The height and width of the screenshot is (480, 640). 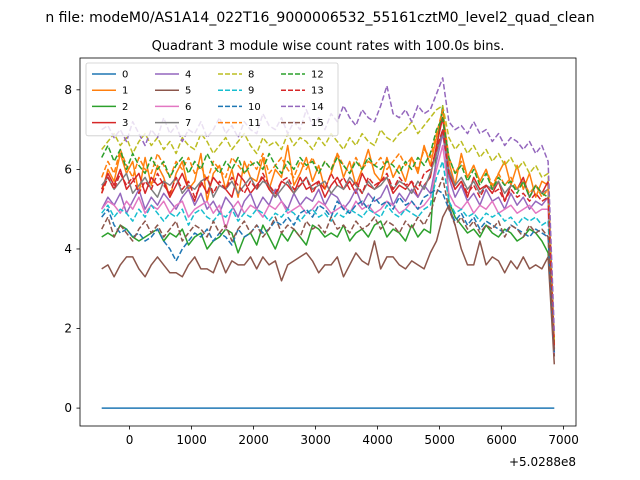 What do you see at coordinates (130, 440) in the screenshot?
I see `x-tick-label: 0` at bounding box center [130, 440].